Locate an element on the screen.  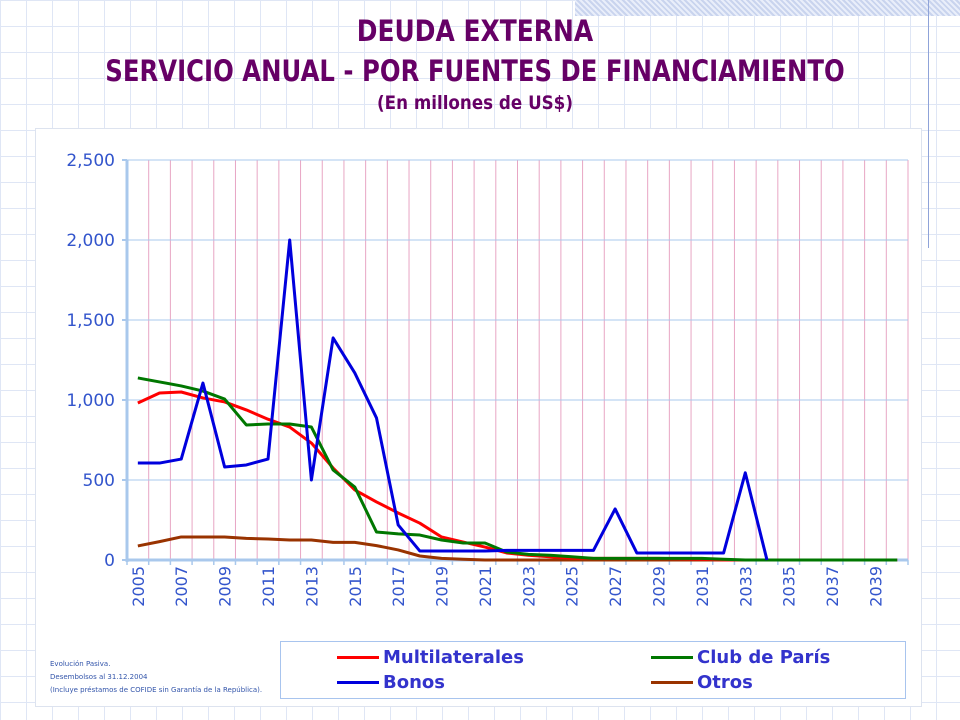
footnote-1: Evolución Pasiva. is located at coordinates (80, 664).